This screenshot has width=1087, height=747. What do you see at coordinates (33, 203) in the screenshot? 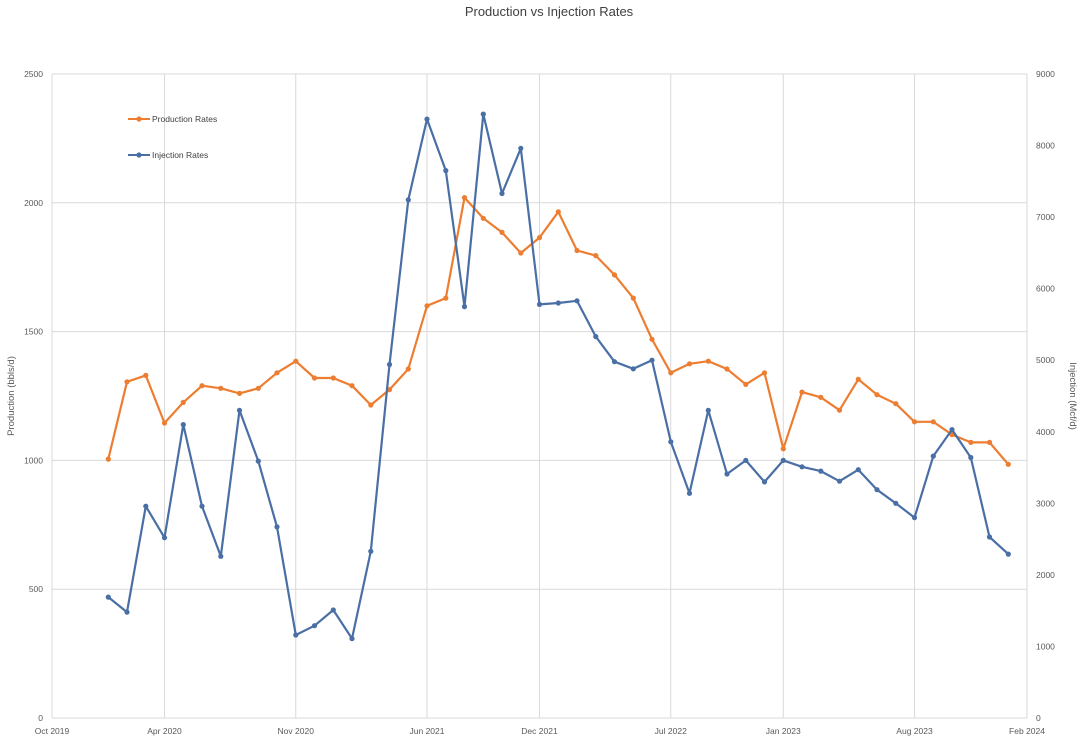
I see `left-tick-label: 2000` at bounding box center [33, 203].